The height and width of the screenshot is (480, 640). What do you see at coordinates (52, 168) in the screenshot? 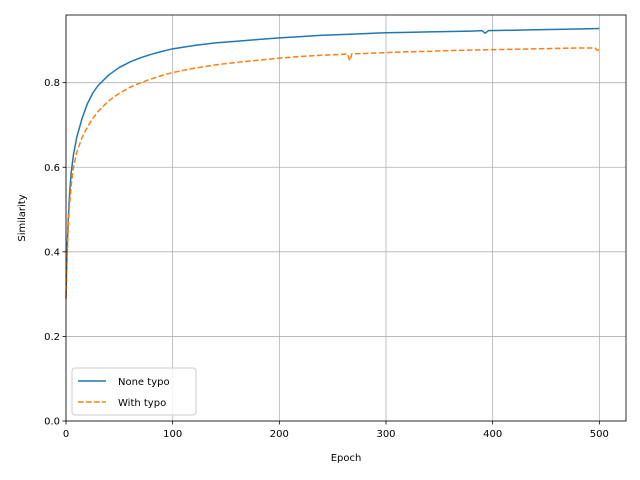
I see `y-tick-label: 0.6` at bounding box center [52, 168].